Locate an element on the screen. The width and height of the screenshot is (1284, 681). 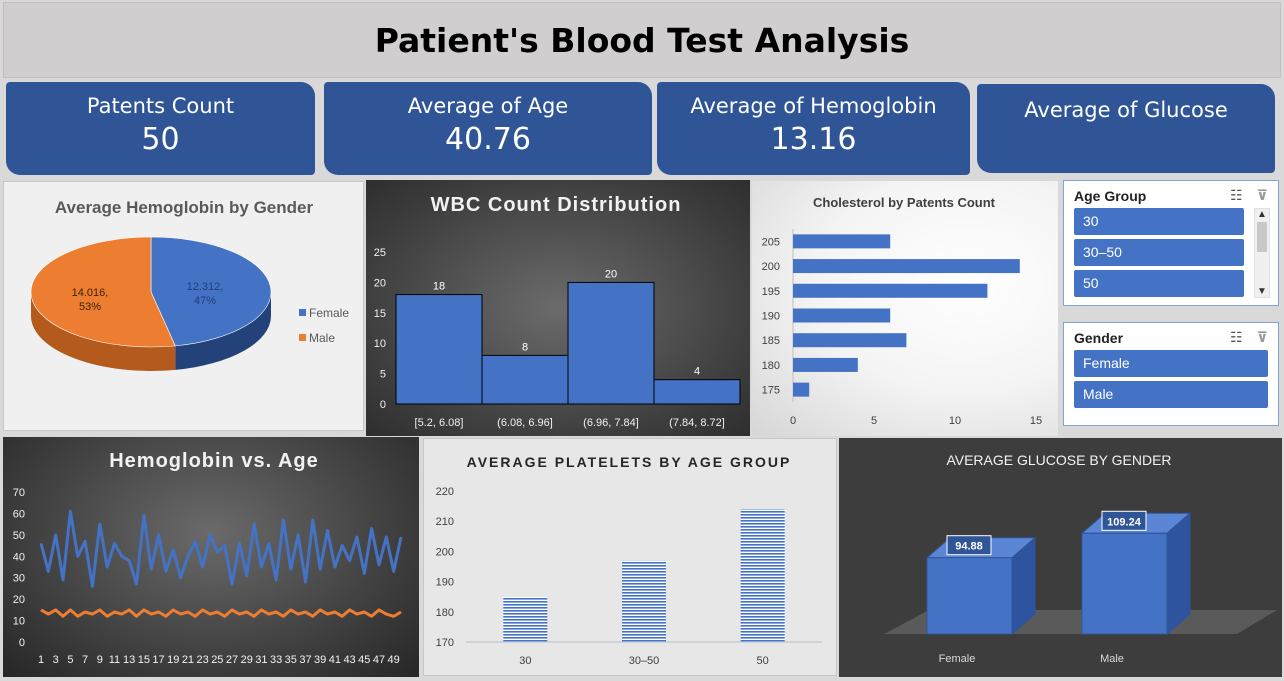
x-tick-label: 33 is located at coordinates (276, 660).